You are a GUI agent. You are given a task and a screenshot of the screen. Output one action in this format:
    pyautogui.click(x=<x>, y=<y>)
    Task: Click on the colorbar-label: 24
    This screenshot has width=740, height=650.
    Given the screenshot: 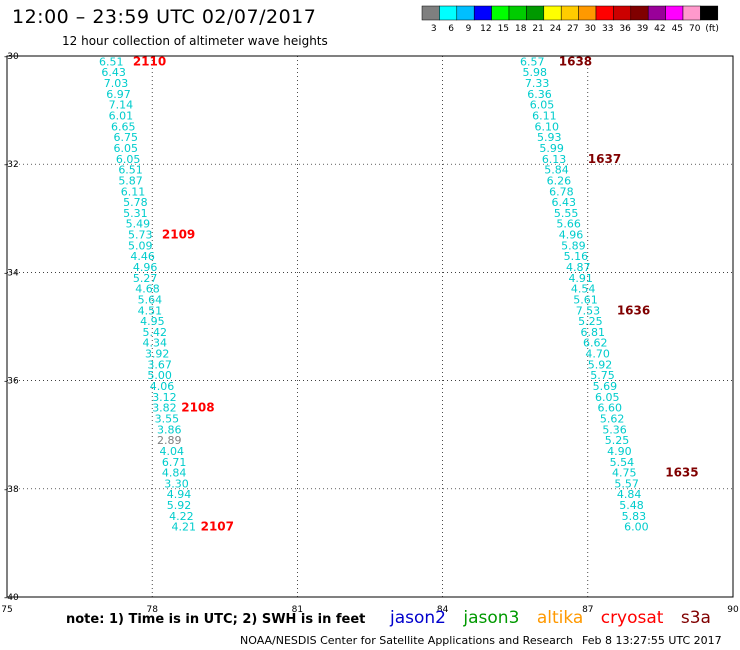 What is the action you would take?
    pyautogui.click(x=556, y=29)
    